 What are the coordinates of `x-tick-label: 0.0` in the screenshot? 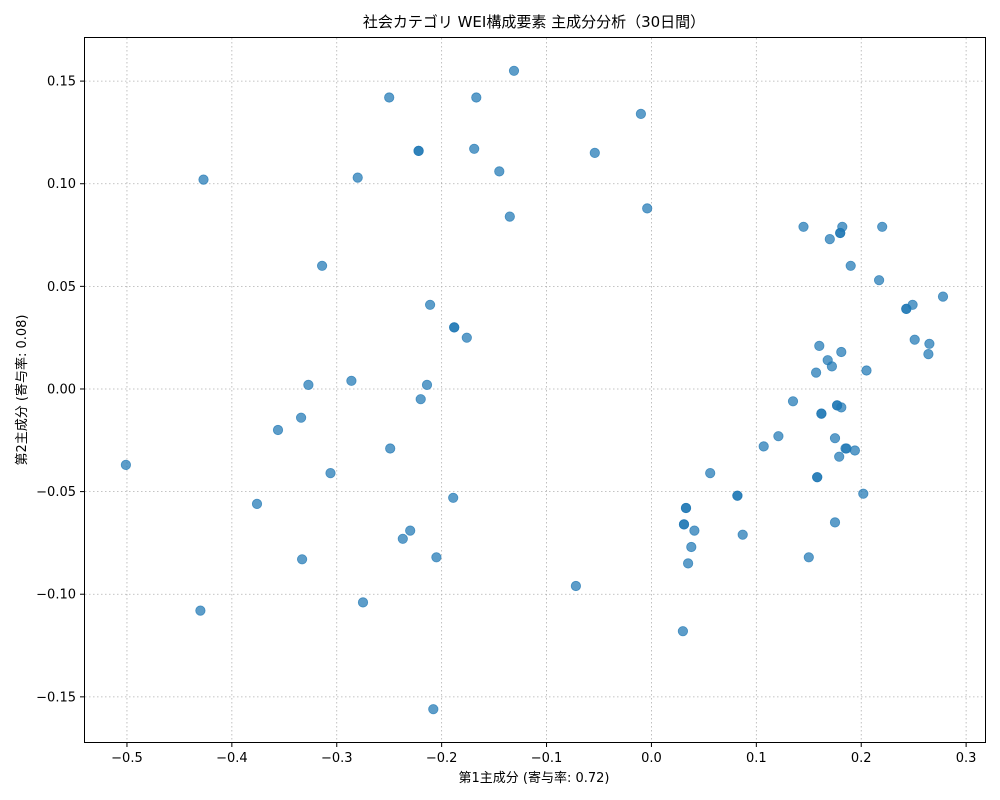 It's located at (651, 758).